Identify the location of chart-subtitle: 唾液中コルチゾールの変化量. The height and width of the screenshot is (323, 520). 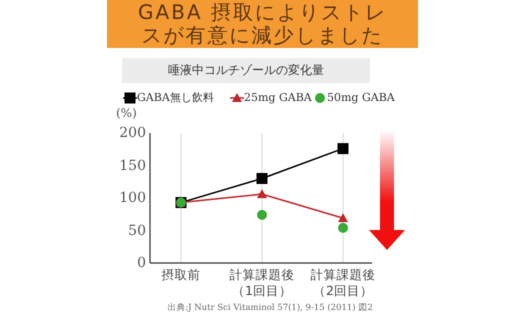
(246, 70).